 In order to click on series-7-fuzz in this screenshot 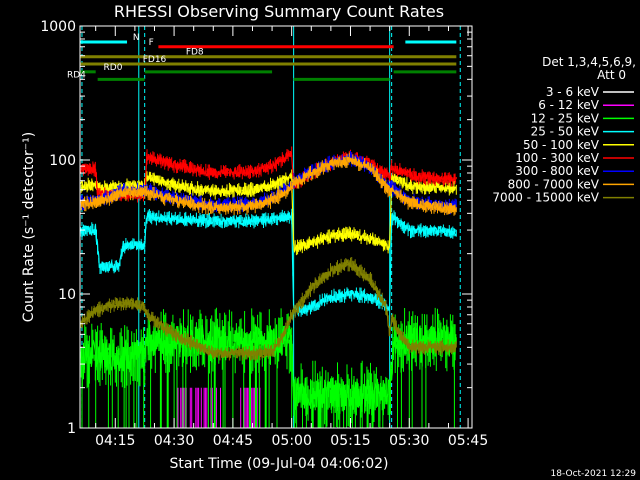, I will do `click(268, 184)`.